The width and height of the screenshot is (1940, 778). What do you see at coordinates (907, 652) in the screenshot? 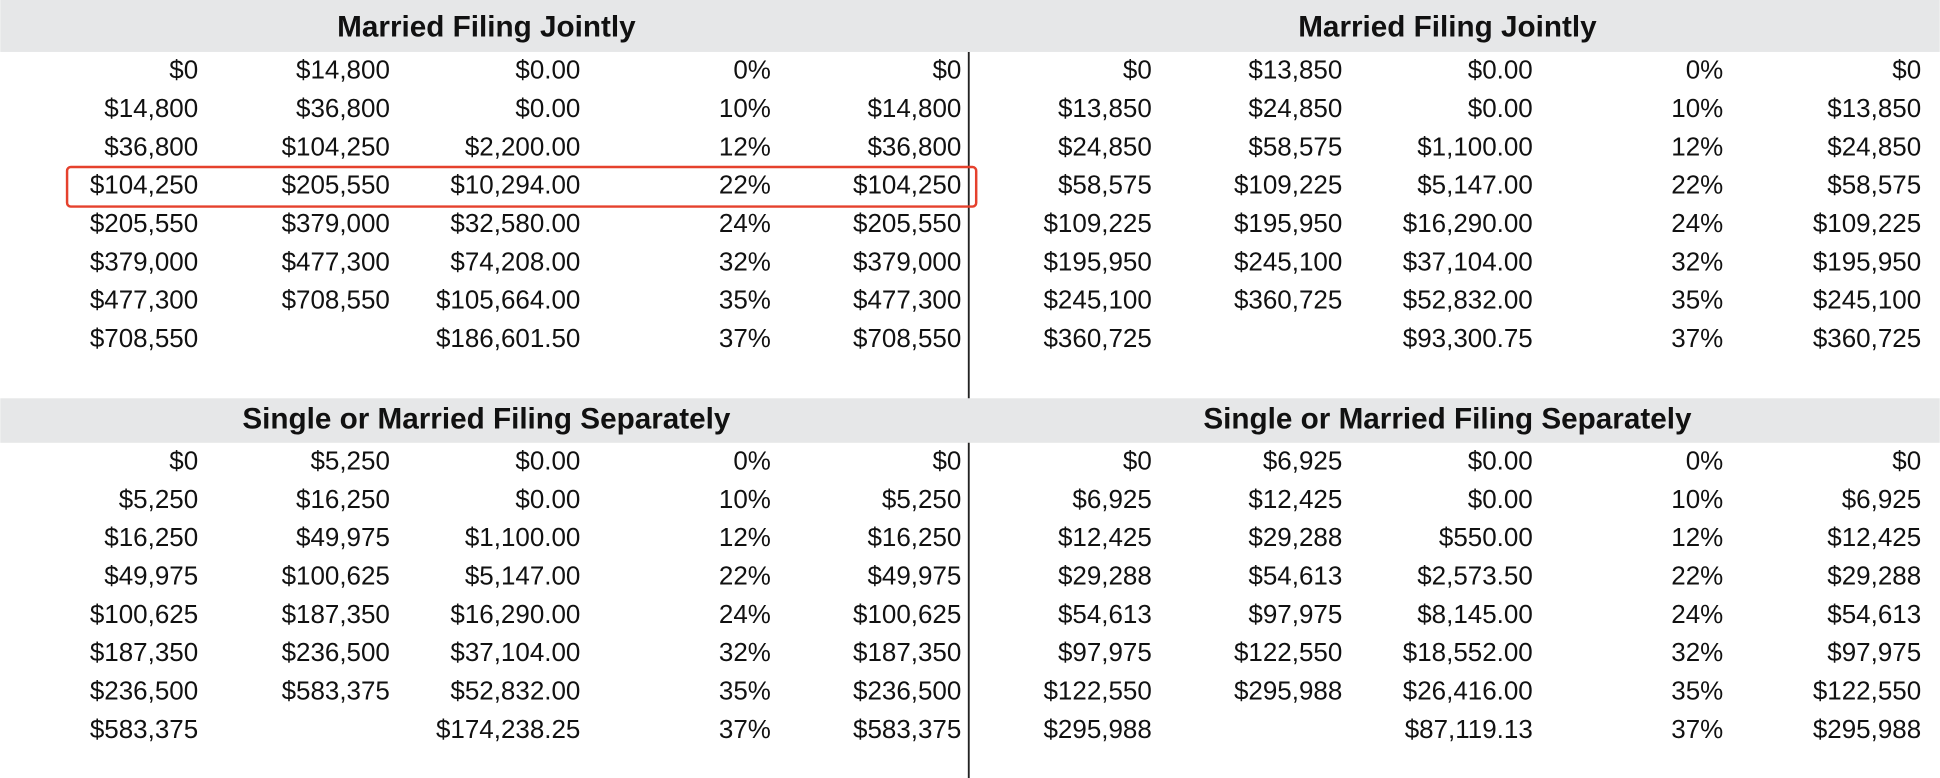
I see `table-cell: $187,350` at bounding box center [907, 652].